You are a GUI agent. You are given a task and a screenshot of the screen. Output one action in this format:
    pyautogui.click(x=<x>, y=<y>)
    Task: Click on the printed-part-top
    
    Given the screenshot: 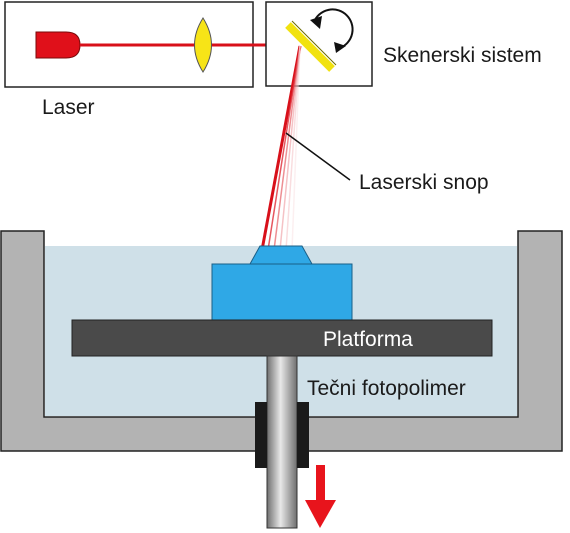 What is the action you would take?
    pyautogui.click(x=281, y=255)
    